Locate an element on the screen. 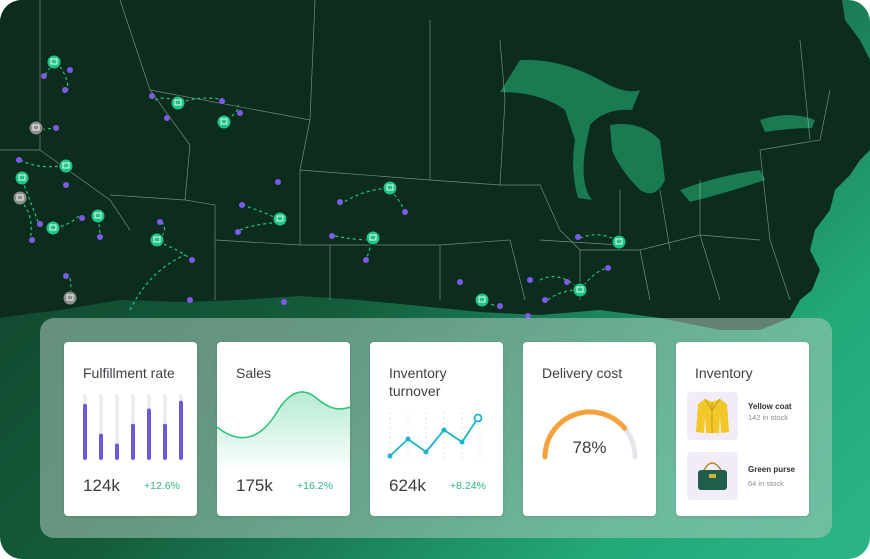 This screenshot has height=559, width=870. kpi-delta: +8.24% is located at coordinates (468, 486).